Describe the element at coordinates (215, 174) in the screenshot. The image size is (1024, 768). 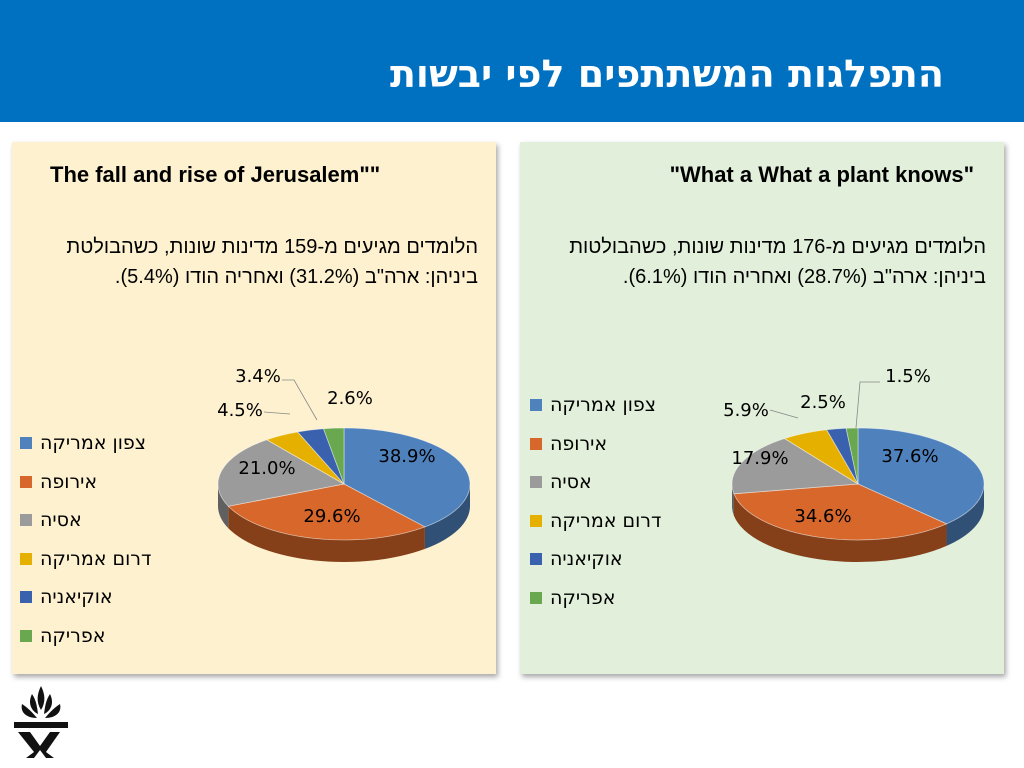
I see `panel-title: The fall and rise of Jerusalem""` at that location.